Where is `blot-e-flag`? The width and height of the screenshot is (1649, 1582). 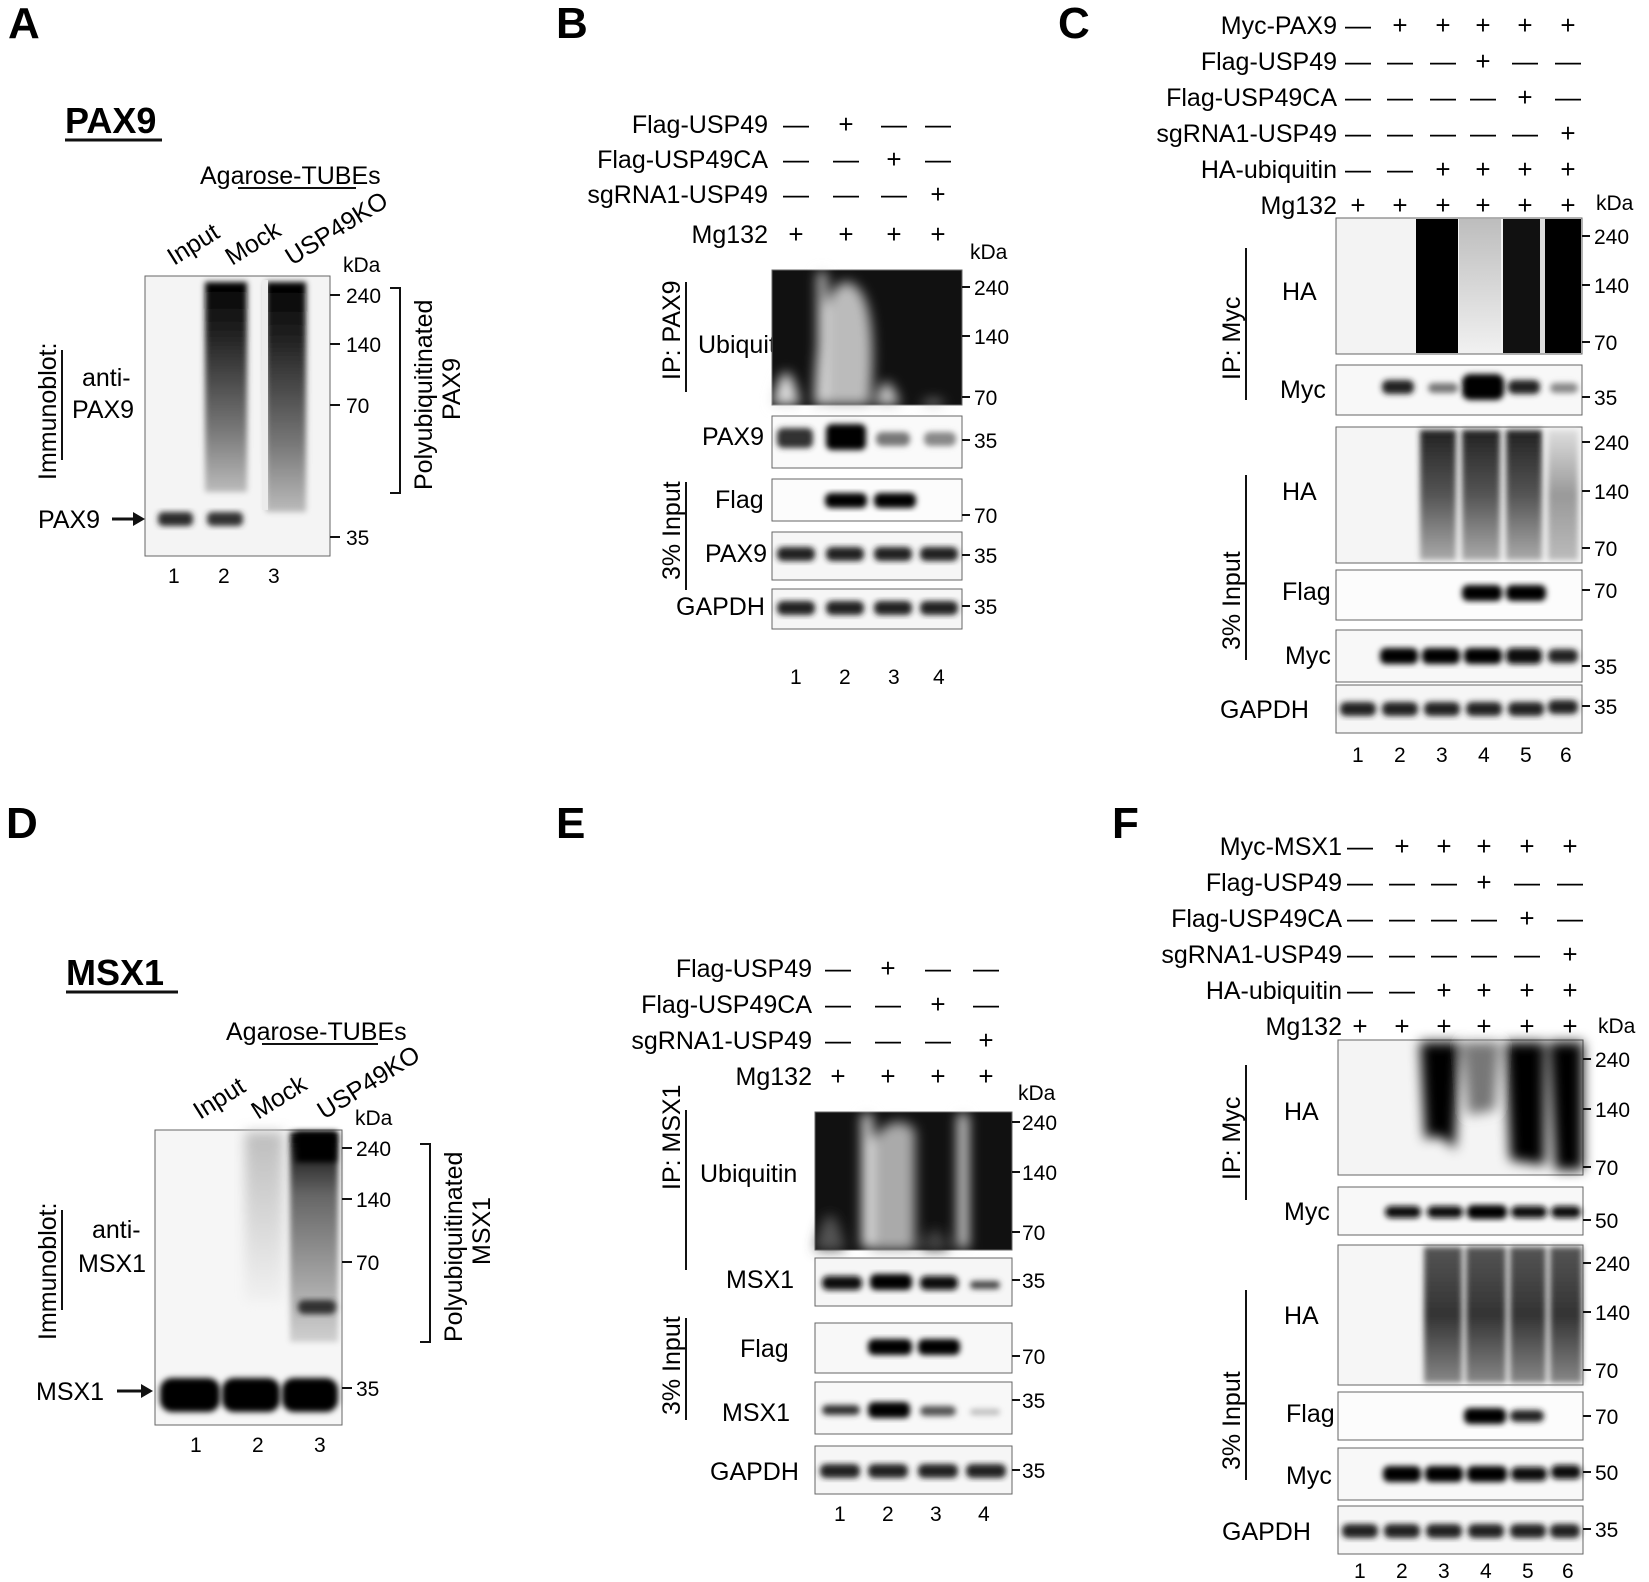 blot-e-flag is located at coordinates (913, 1348).